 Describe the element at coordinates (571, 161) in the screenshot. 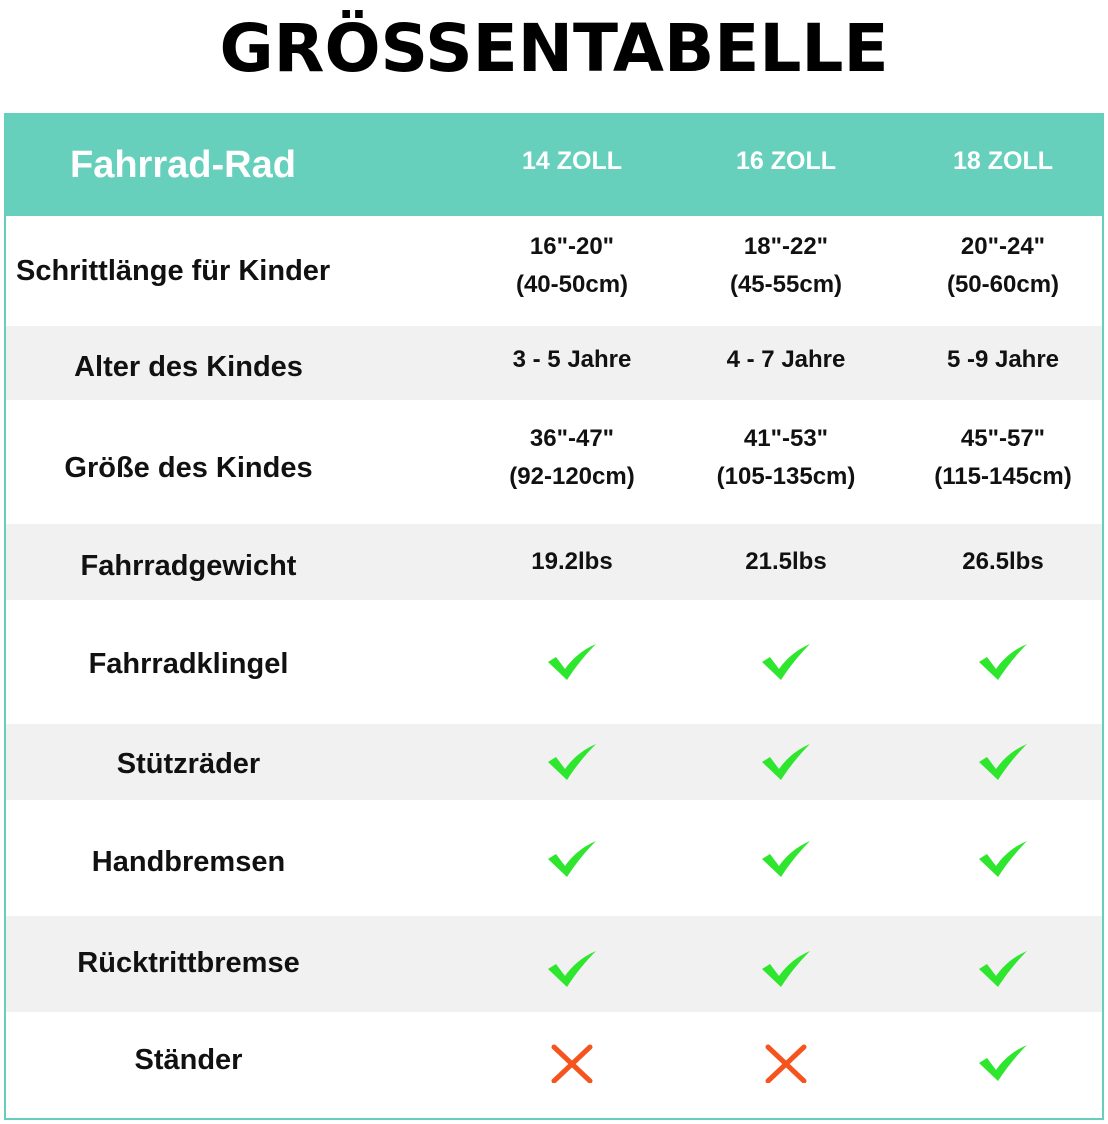

I see `header-size-14: 14 ZOLL` at that location.